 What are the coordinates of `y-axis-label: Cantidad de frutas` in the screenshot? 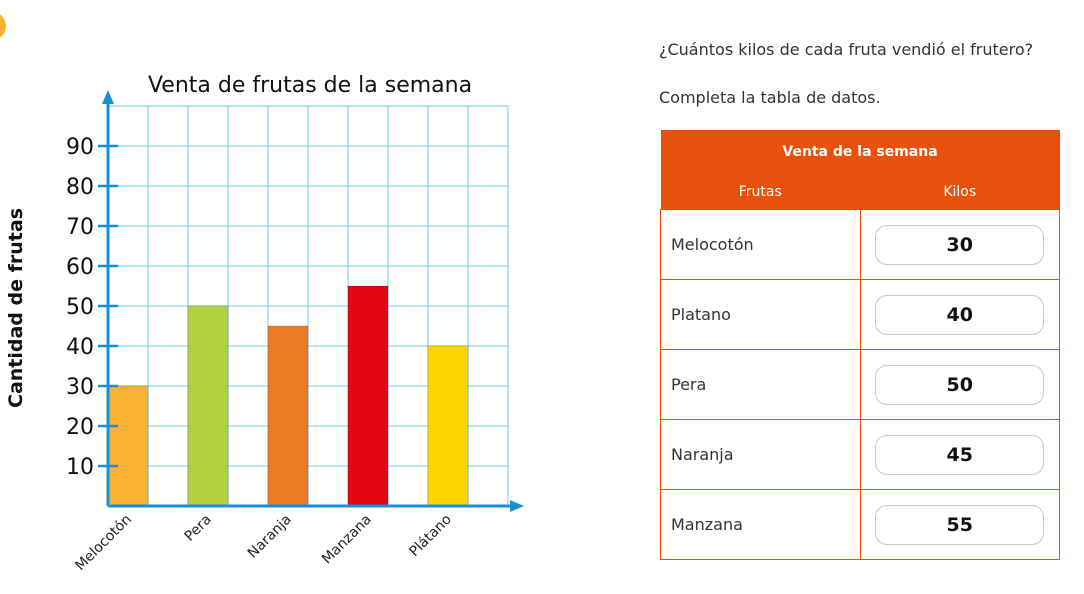 It's located at (16, 308).